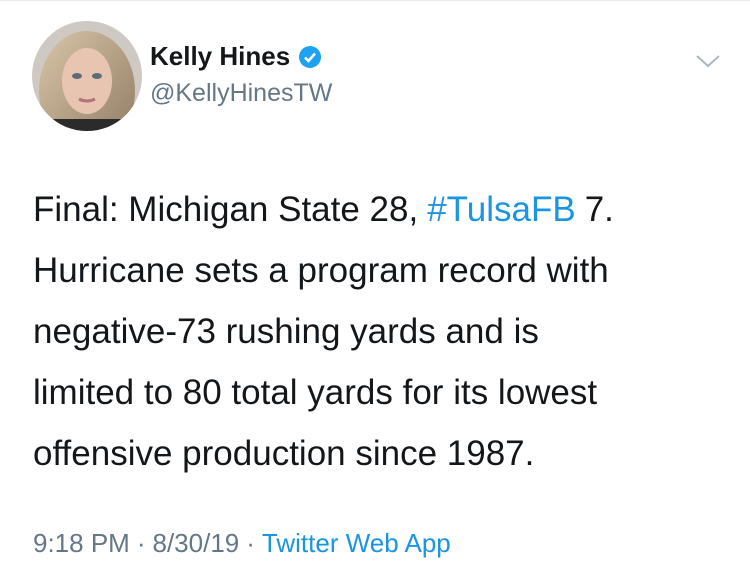  I want to click on menu-chevron, so click(708, 61).